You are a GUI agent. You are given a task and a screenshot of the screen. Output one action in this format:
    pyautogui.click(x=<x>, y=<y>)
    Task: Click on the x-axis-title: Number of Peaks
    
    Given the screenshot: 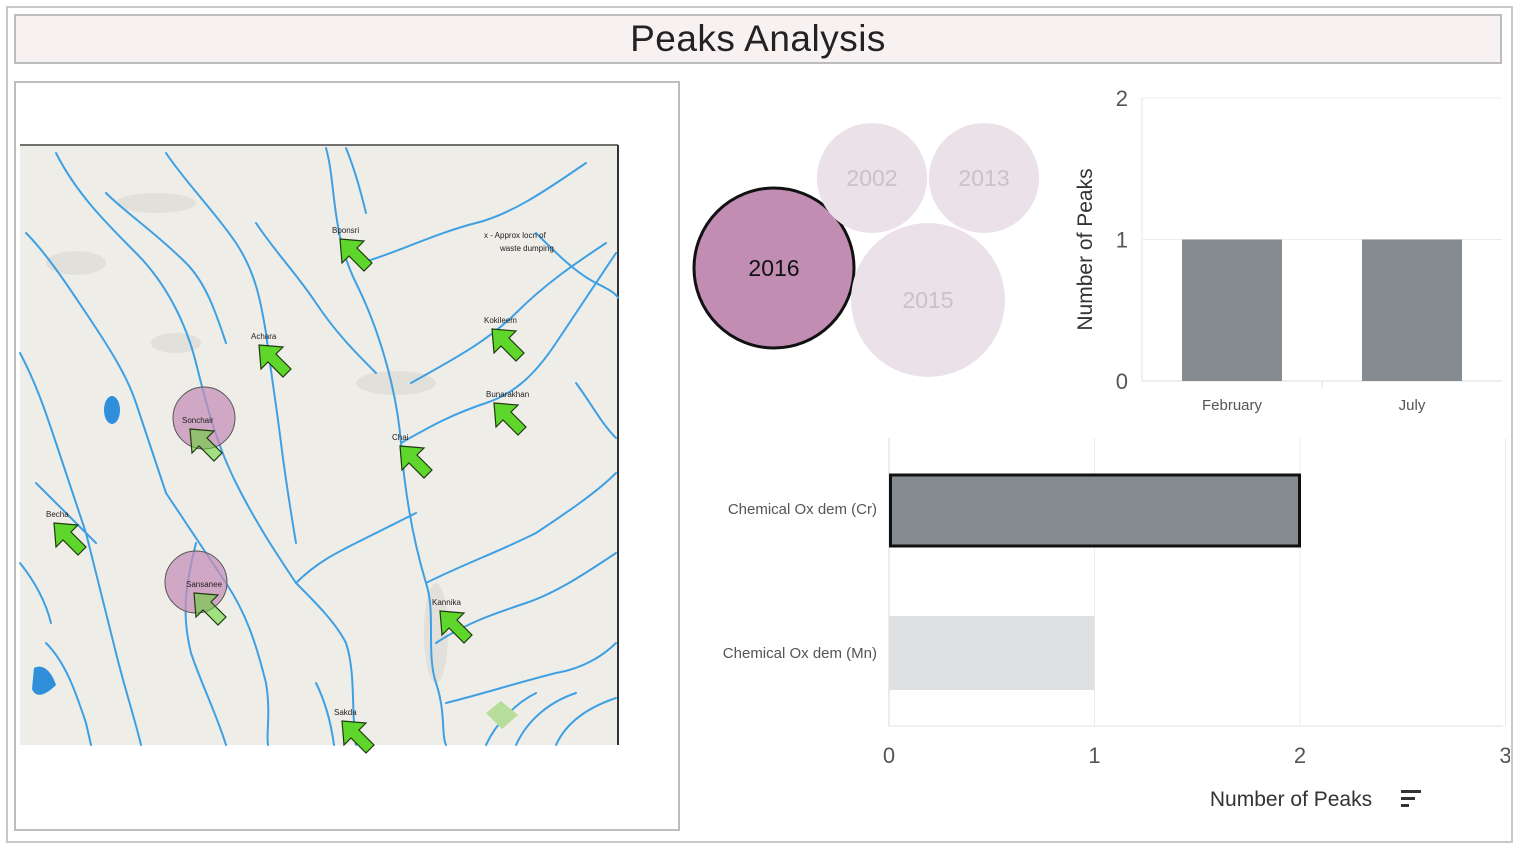 What is the action you would take?
    pyautogui.click(x=1291, y=799)
    